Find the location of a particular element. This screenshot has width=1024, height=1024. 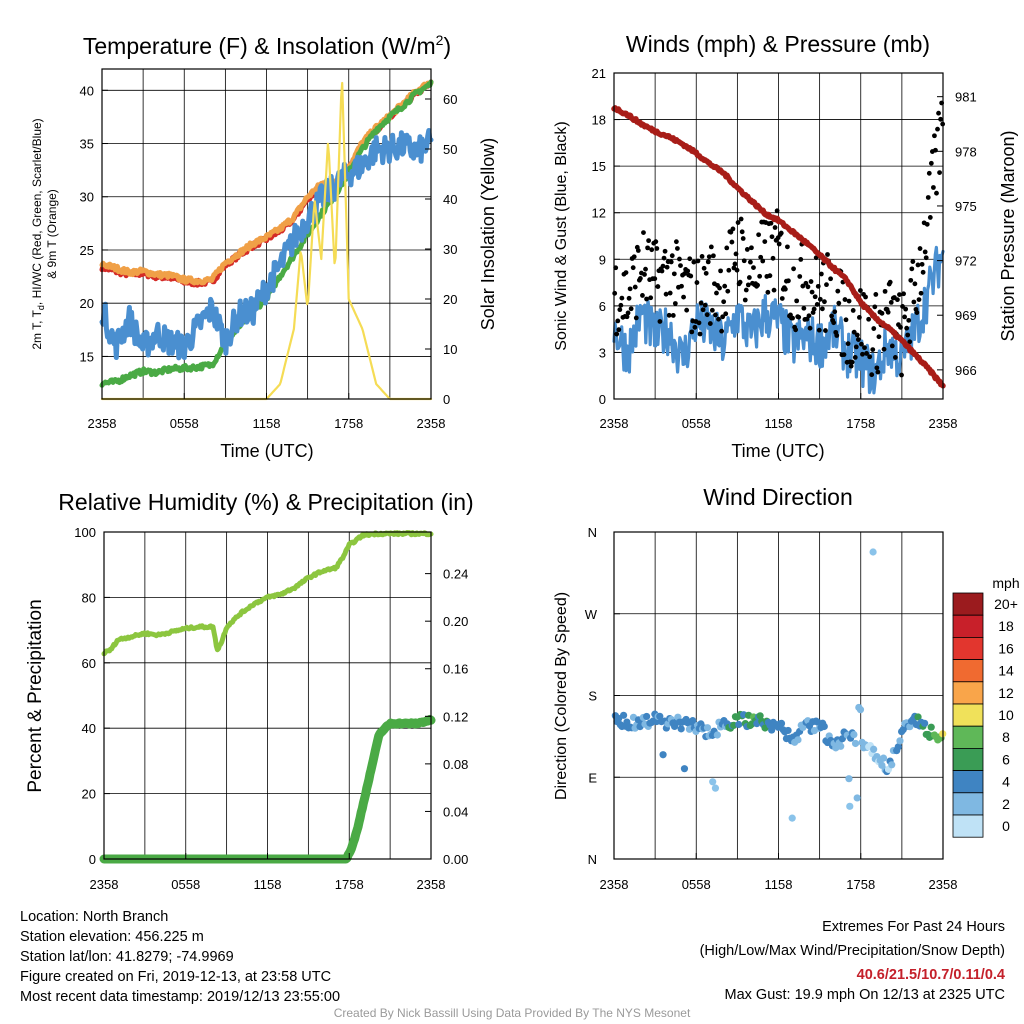

y-tick-label: 9 is located at coordinates (602, 259).